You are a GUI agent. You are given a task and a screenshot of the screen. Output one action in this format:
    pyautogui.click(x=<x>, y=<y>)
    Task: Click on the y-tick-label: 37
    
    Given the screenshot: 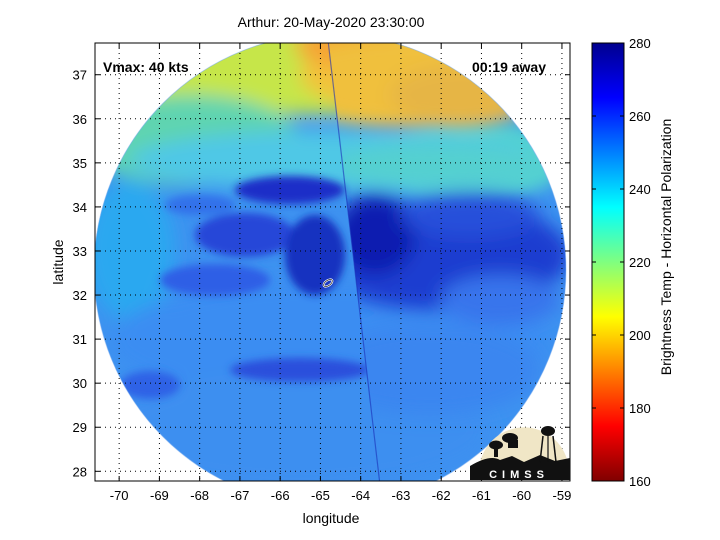 What is the action you would take?
    pyautogui.click(x=80, y=75)
    